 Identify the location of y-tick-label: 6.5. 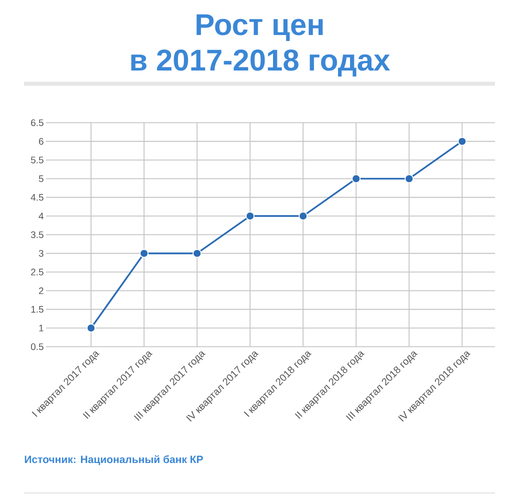
(37, 122).